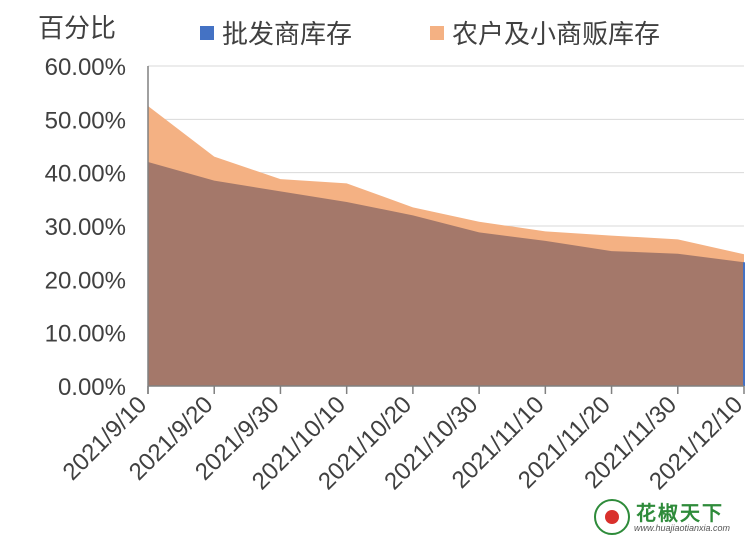 The image size is (752, 545). What do you see at coordinates (680, 513) in the screenshot?
I see `watermark-name: 花椒天下` at bounding box center [680, 513].